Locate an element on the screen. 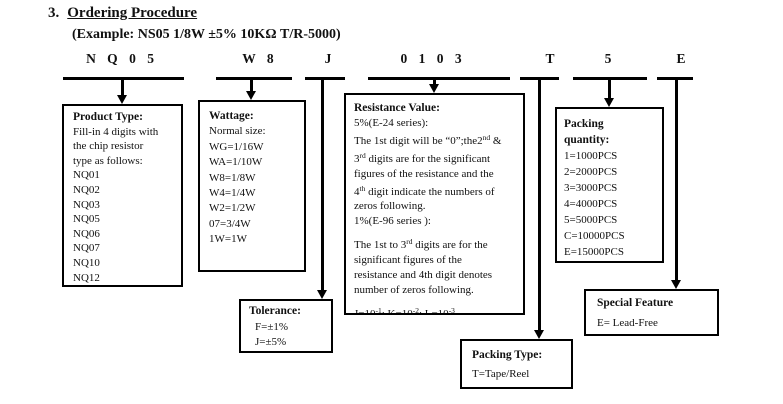 This screenshot has height=404, width=783. text-line: Packing is located at coordinates (584, 124).